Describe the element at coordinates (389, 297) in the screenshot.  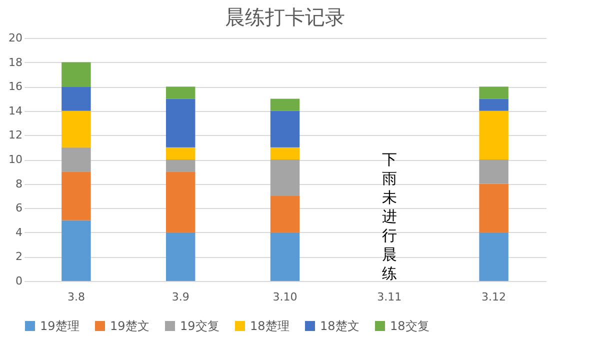
I see `x-tick-label: 3.11` at that location.